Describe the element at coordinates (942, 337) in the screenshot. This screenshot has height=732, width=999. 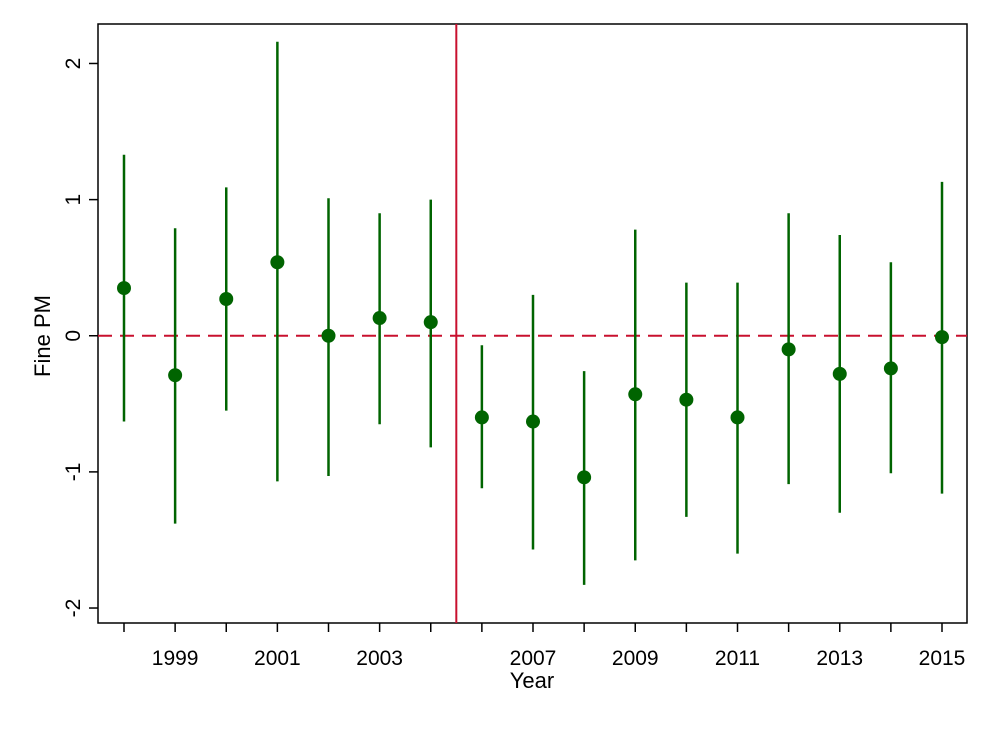
I see `point-2015` at that location.